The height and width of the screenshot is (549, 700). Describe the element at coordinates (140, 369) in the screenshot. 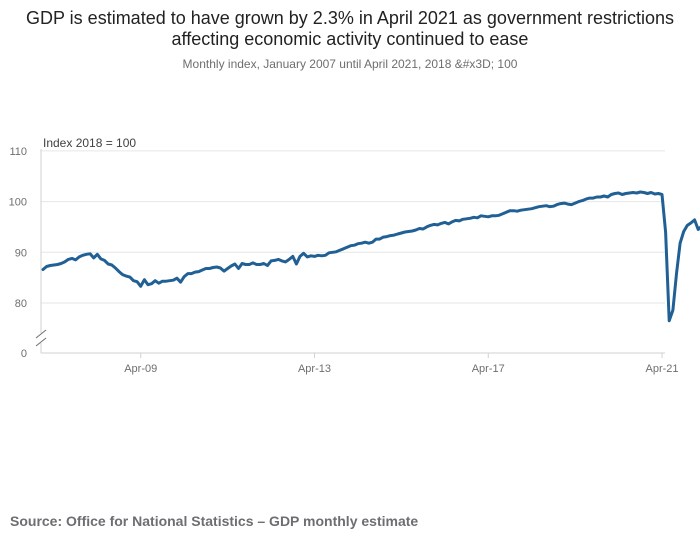

I see `x-tick-label: Apr-09` at that location.